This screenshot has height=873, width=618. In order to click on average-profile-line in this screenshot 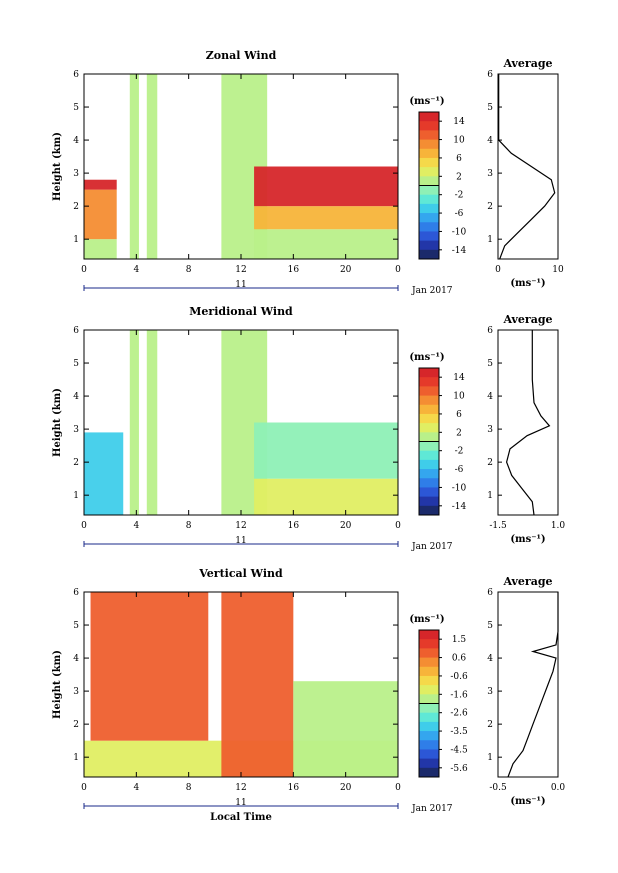, I will do `click(527, 167)`.